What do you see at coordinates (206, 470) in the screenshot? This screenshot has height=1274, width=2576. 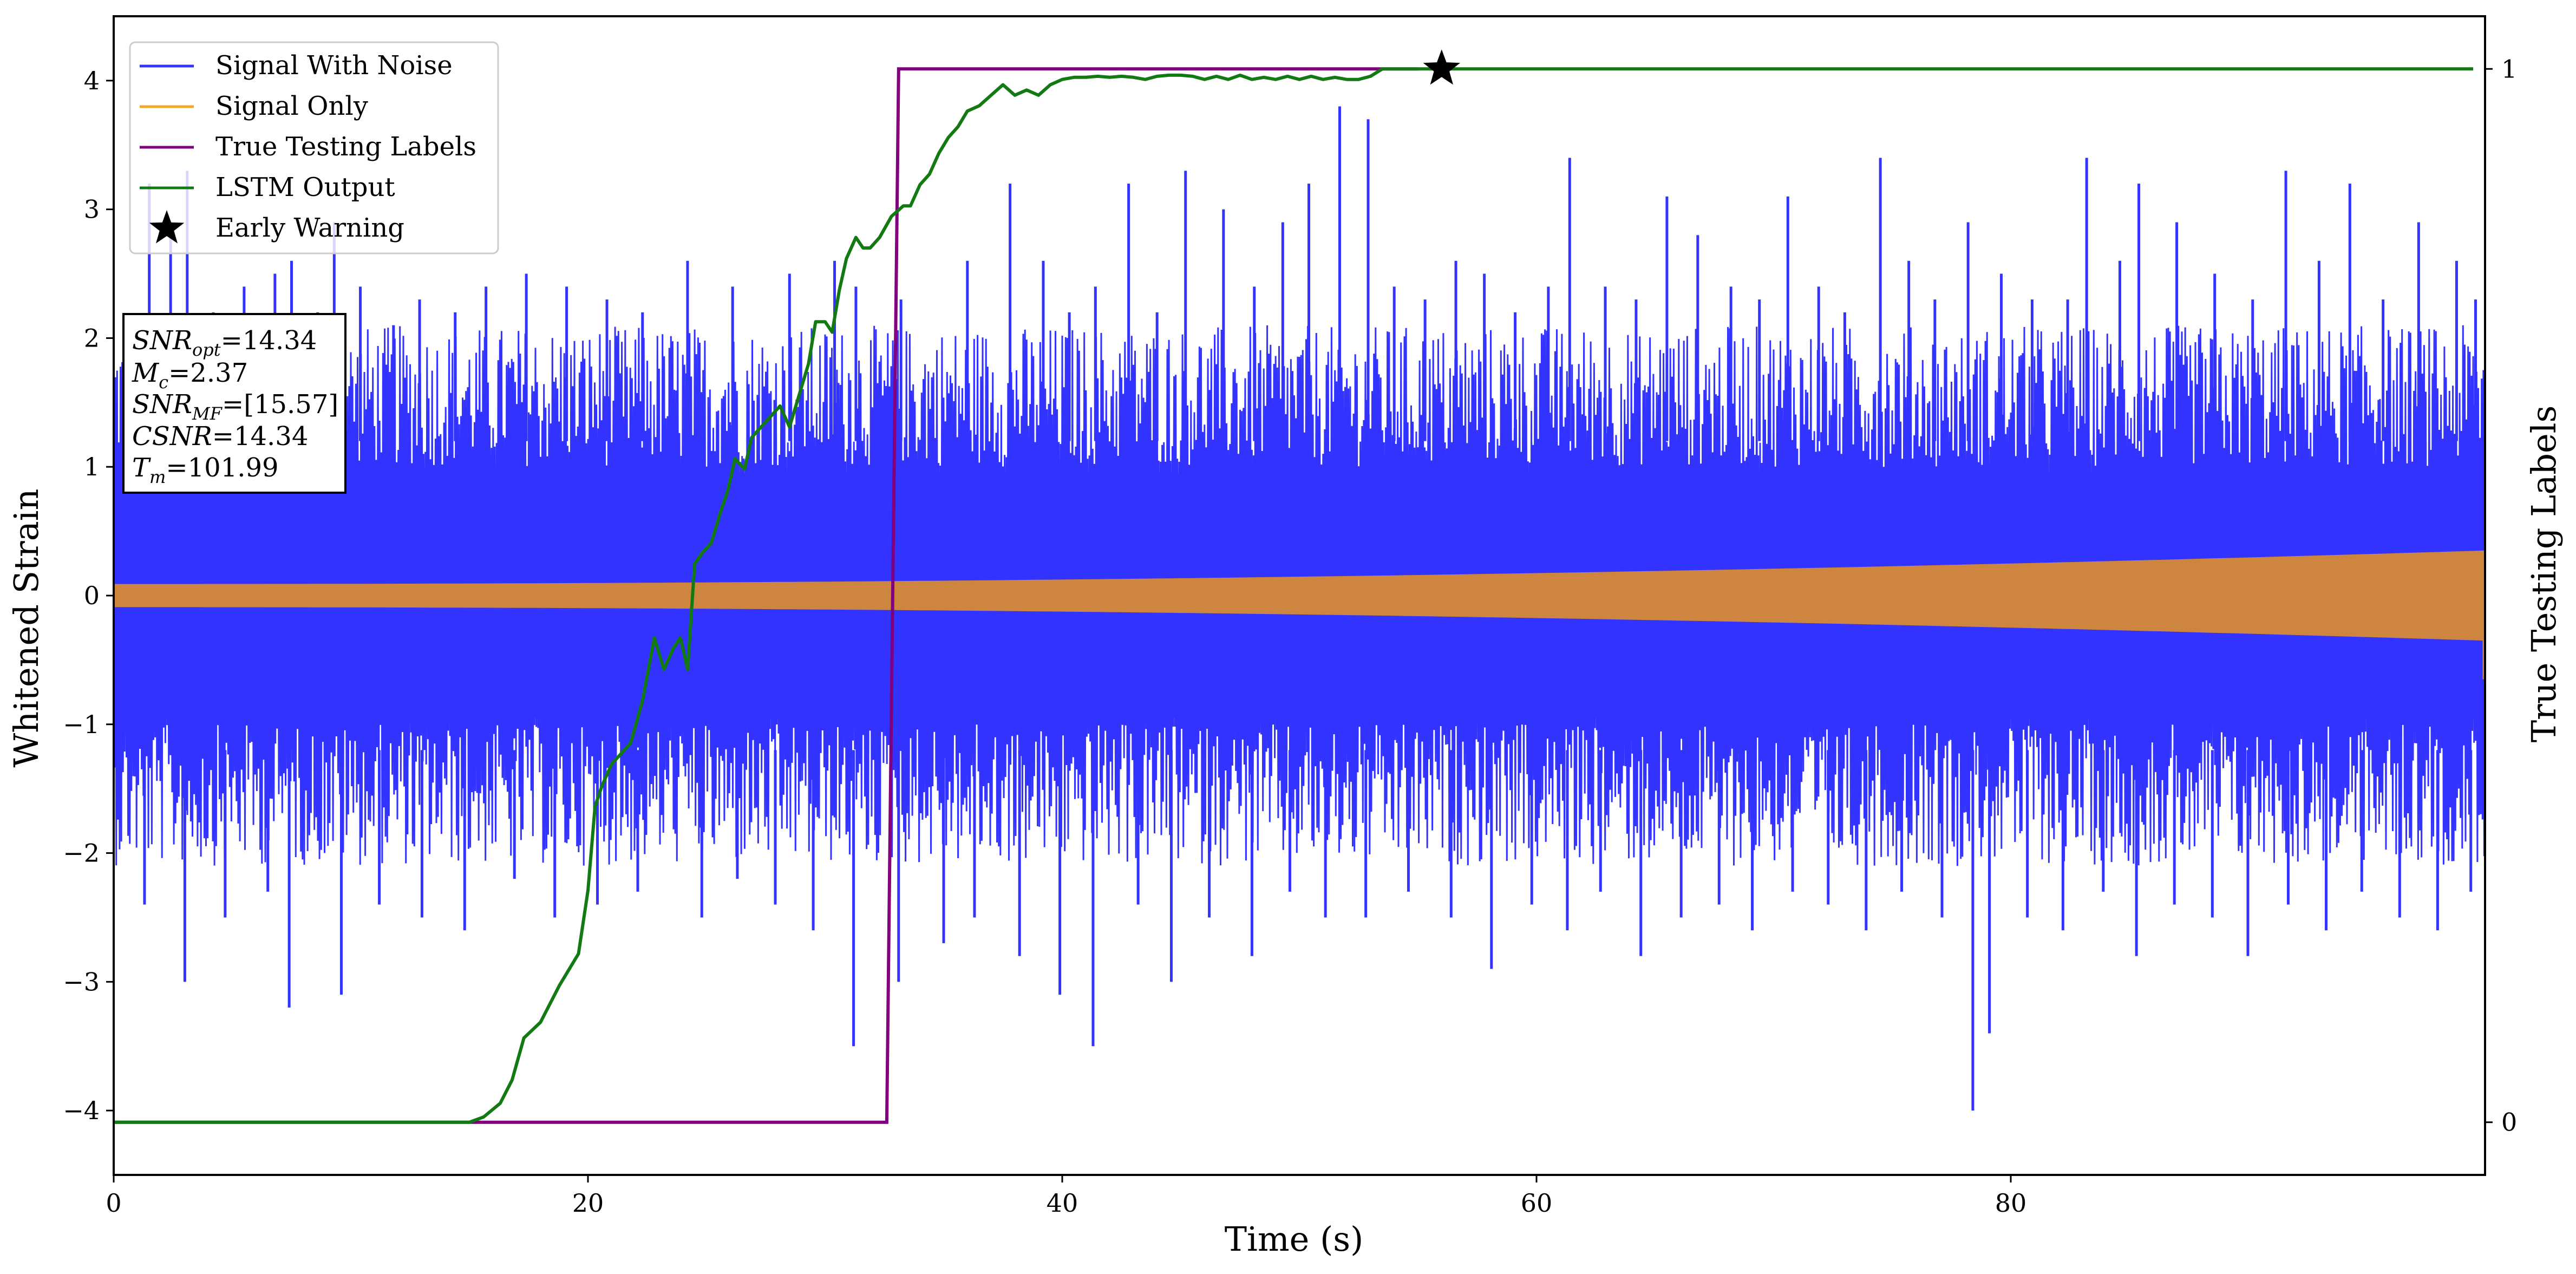 I see `annotation-tm: Tm=101.99` at bounding box center [206, 470].